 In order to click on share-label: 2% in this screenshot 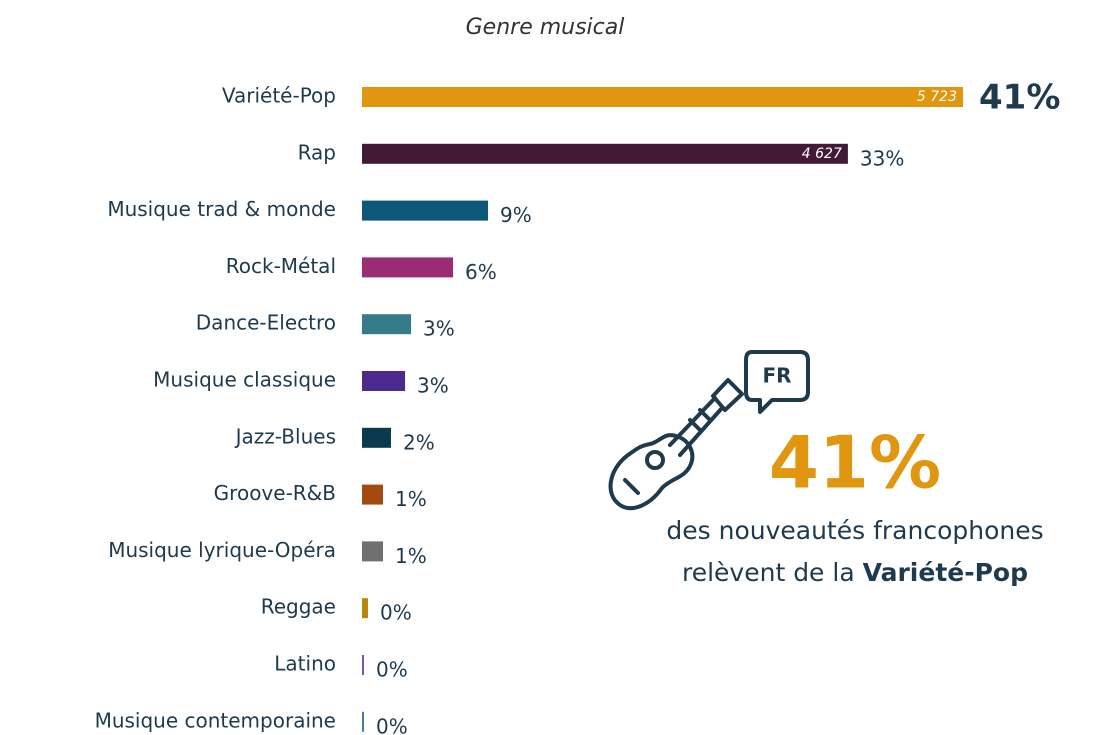, I will do `click(419, 442)`.